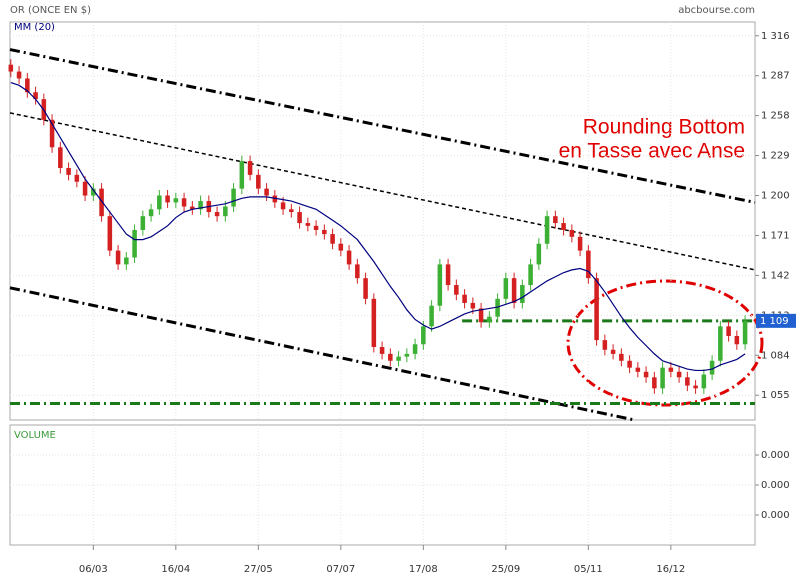 Image resolution: width=800 pixels, height=580 pixels. What do you see at coordinates (423, 569) in the screenshot?
I see `x-tick-label: 17/08` at bounding box center [423, 569].